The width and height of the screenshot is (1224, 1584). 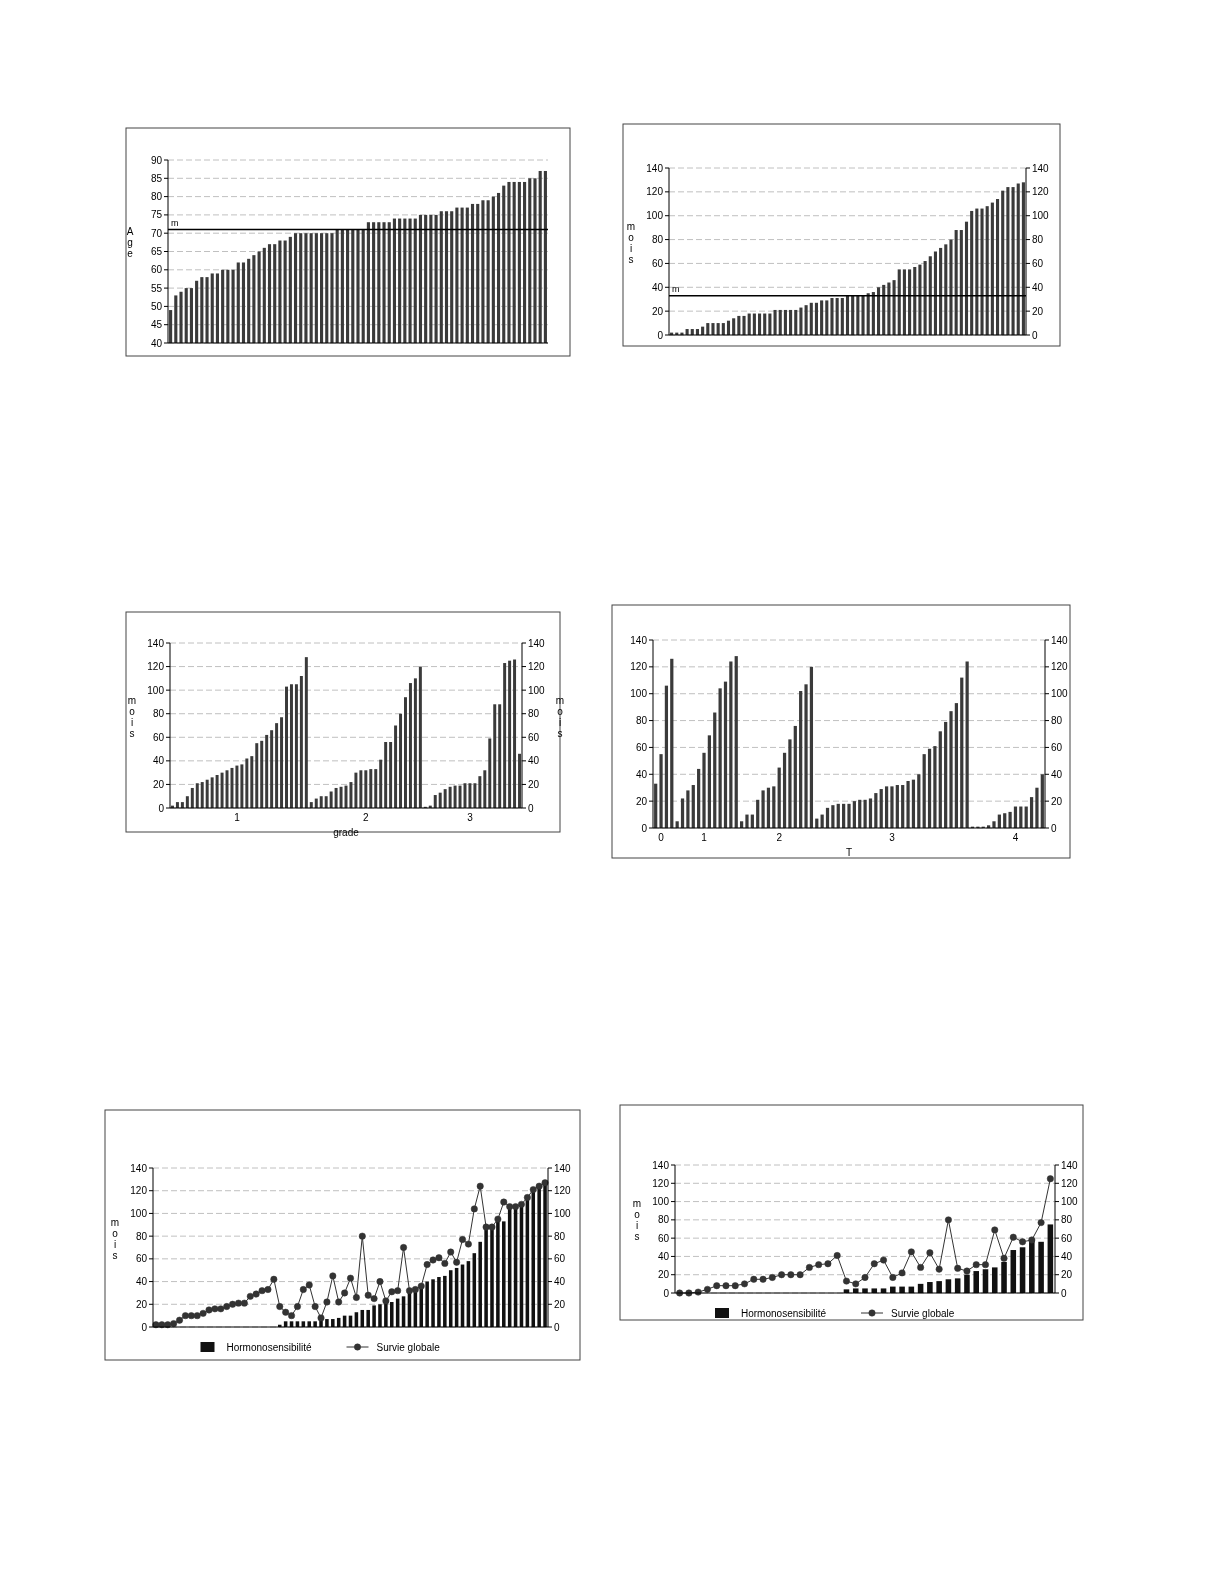 What do you see at coordinates (156, 215) in the screenshot?
I see `y-tick-label: 75` at bounding box center [156, 215].